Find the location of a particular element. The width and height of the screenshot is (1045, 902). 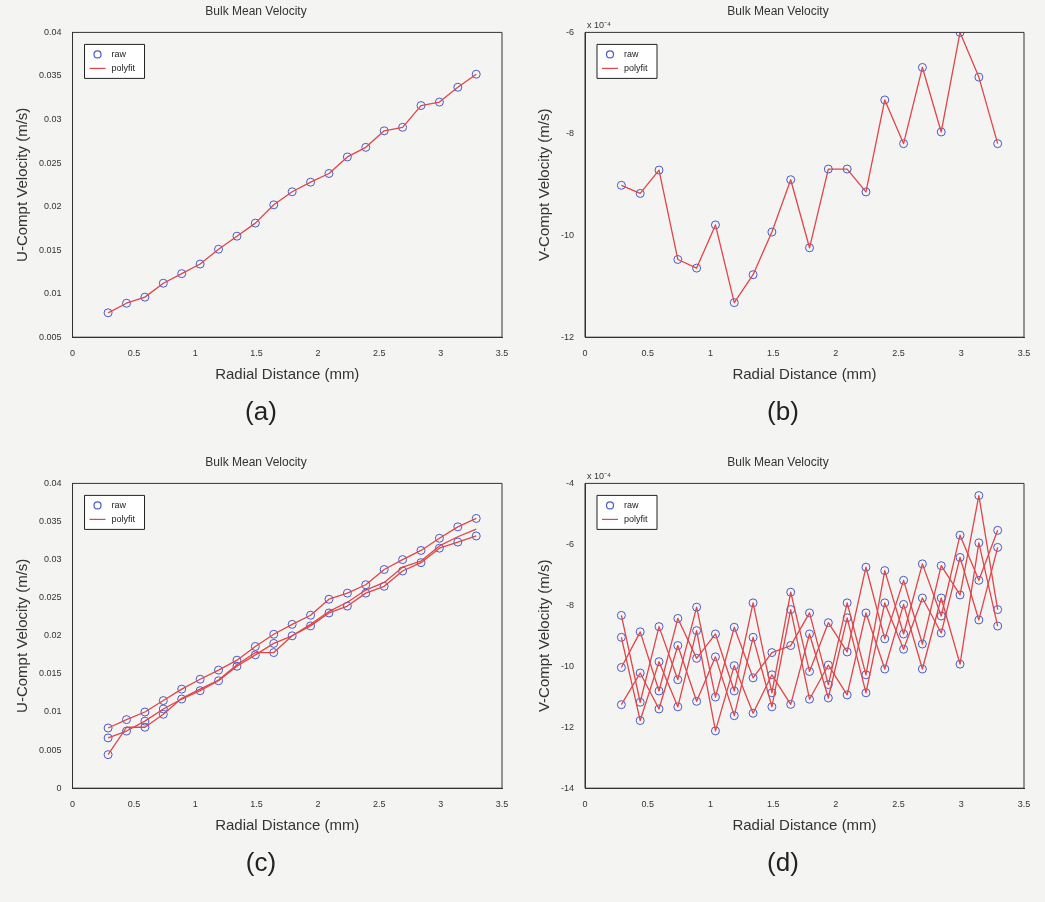

y-tick-label: -10 is located at coordinates (567, 235).